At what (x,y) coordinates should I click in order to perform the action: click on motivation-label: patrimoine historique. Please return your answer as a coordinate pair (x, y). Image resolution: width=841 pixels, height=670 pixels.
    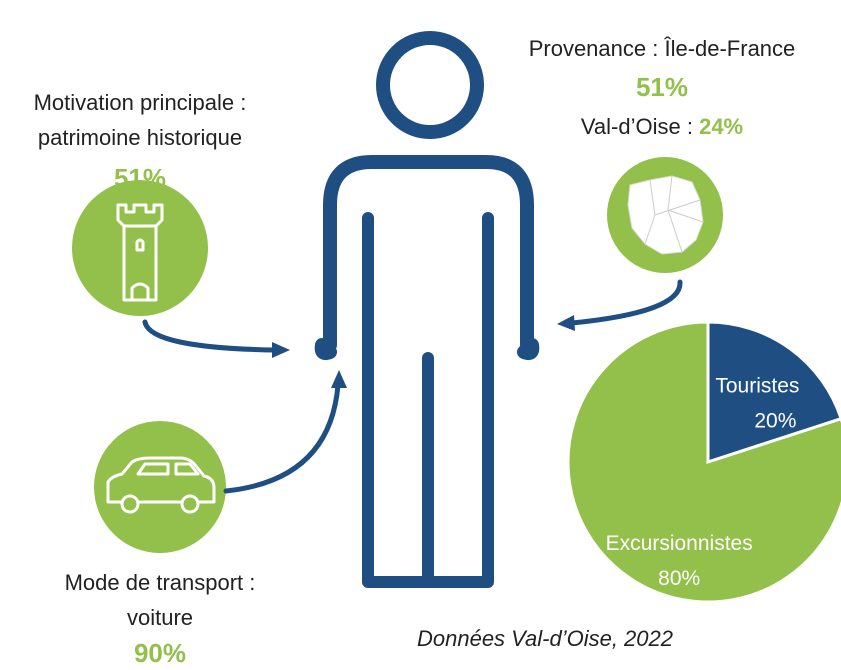
    Looking at the image, I should click on (140, 137).